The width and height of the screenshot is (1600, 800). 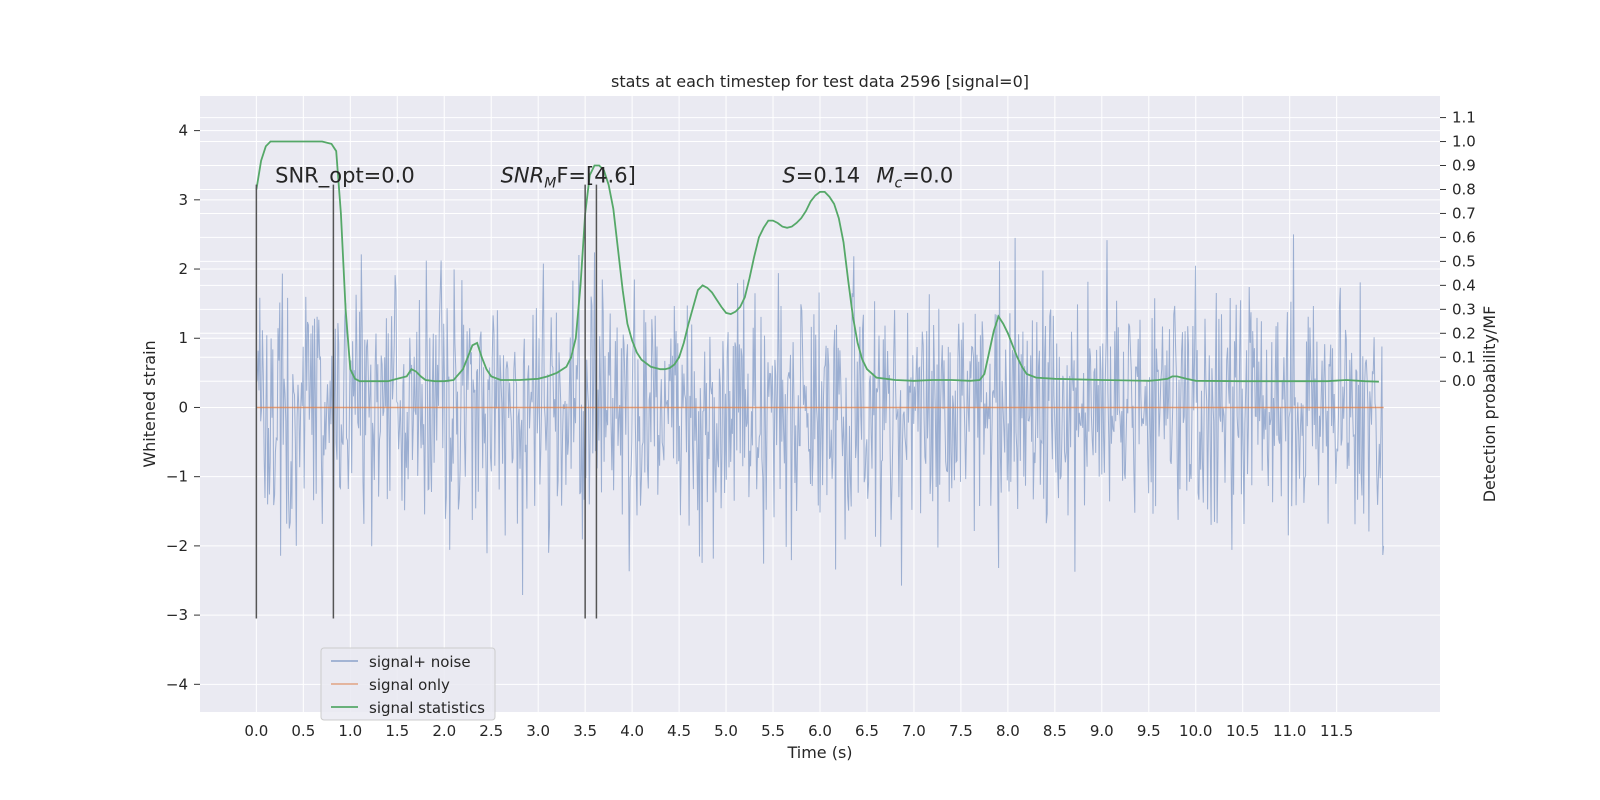 I want to click on x-tick-label: 7.0, so click(x=914, y=731).